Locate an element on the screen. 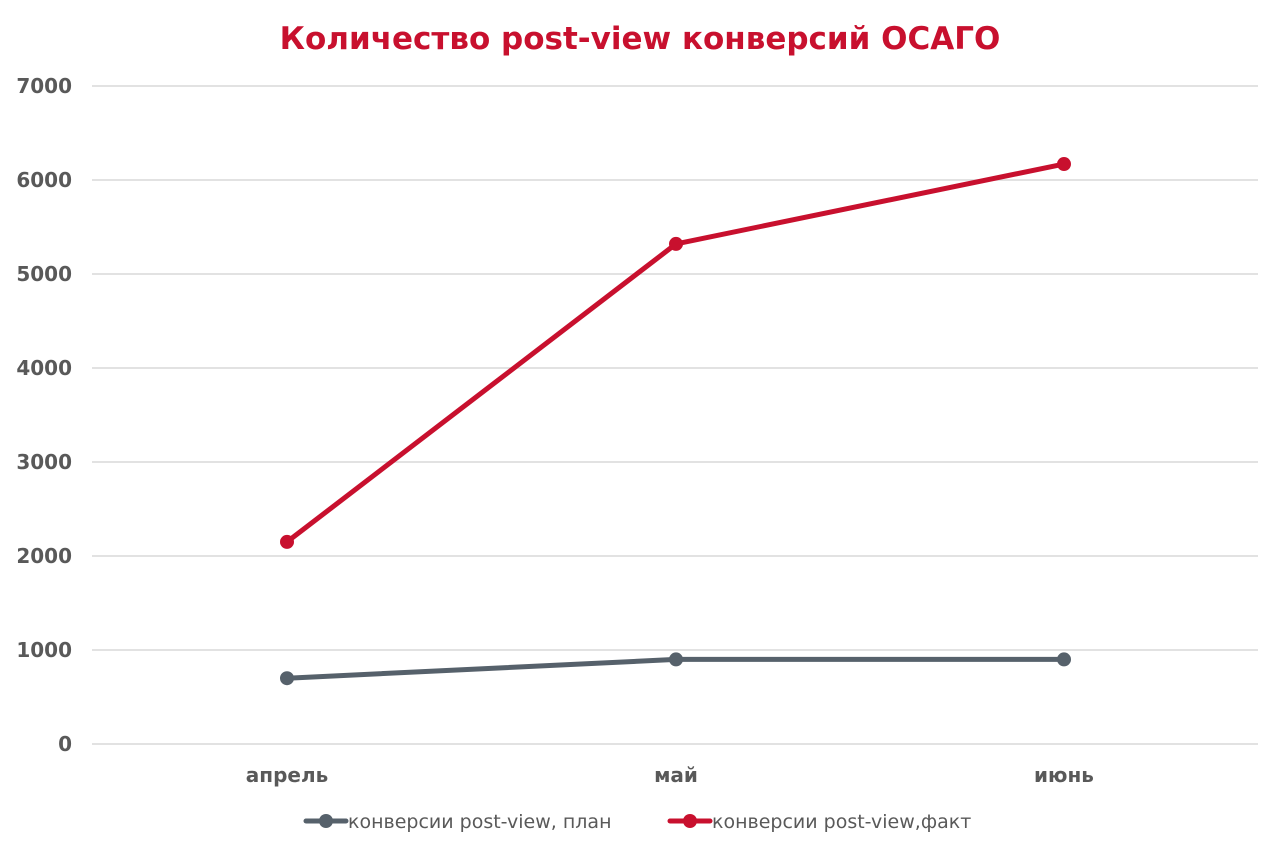 The image size is (1280, 852). y-tick-label: 6000 is located at coordinates (44, 180).